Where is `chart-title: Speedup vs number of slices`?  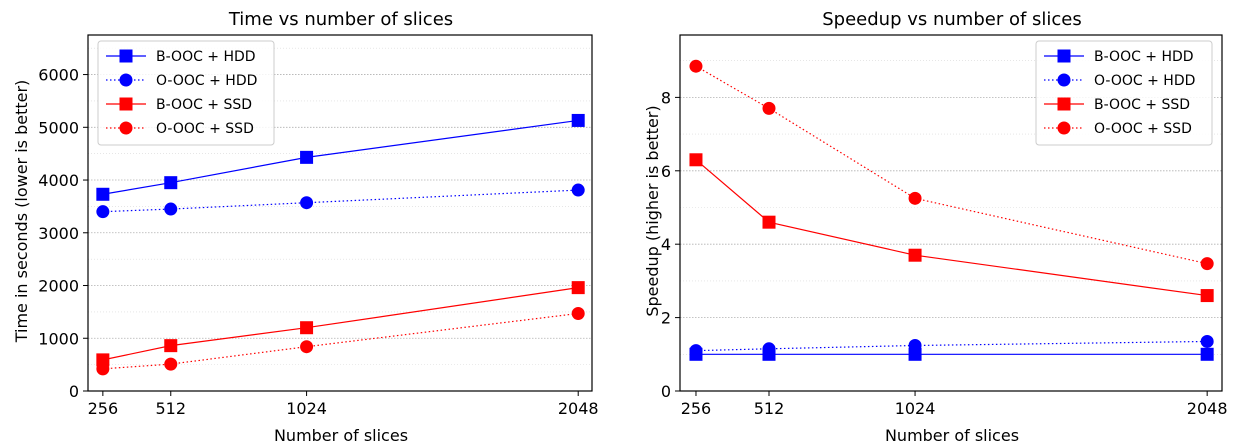
chart-title: Speedup vs number of slices is located at coordinates (952, 19).